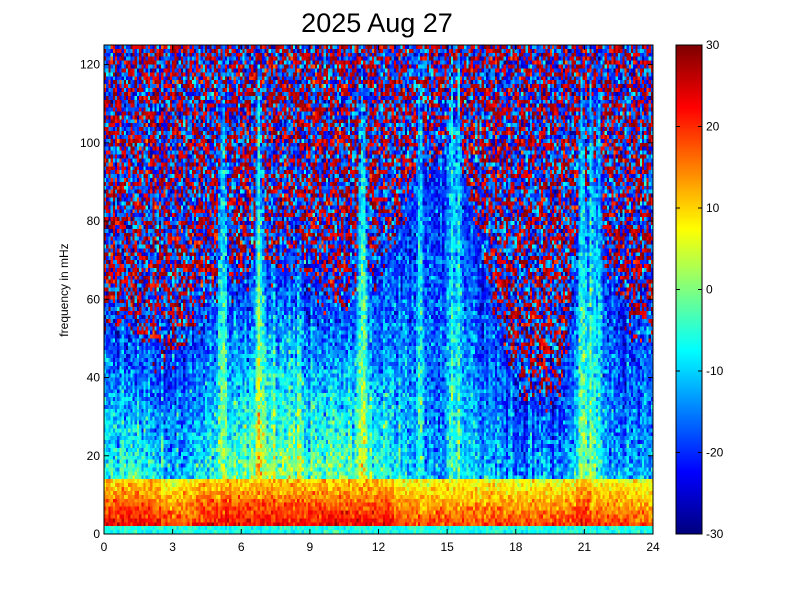  I want to click on y-axis-label: frequency in mHz, so click(64, 289).